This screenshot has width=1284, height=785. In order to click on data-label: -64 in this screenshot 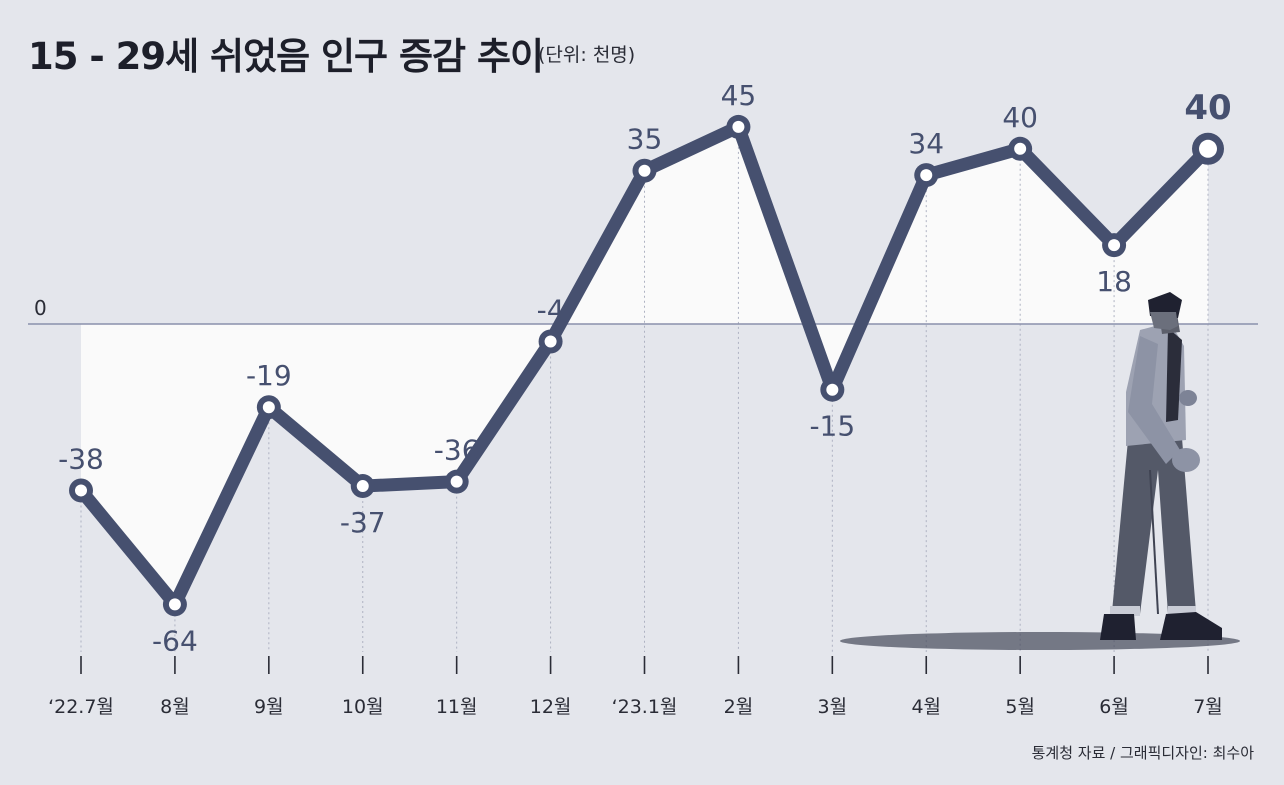, I will do `click(175, 640)`.